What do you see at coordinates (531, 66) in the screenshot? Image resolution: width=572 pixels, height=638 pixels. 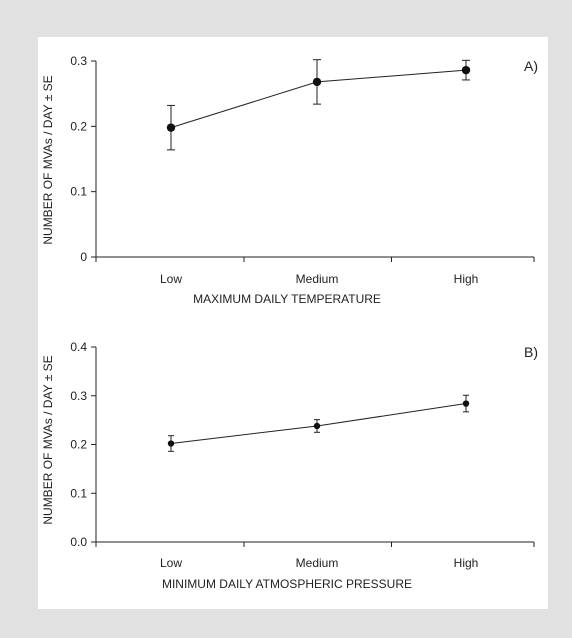 I see `chart-a-panel-label: A)` at bounding box center [531, 66].